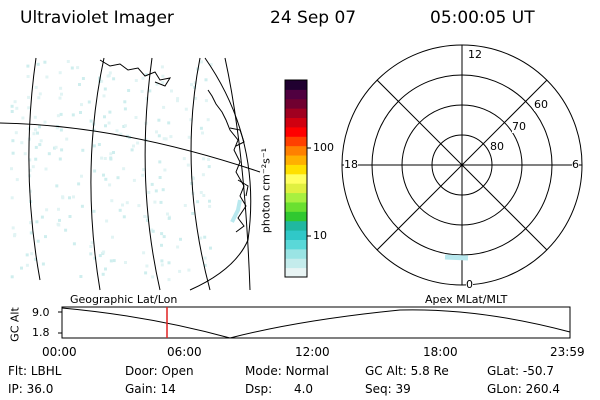 Image resolution: width=600 pixels, height=400 pixels. Describe the element at coordinates (497, 146) in the screenshot. I see `lat-label: 80` at that location.